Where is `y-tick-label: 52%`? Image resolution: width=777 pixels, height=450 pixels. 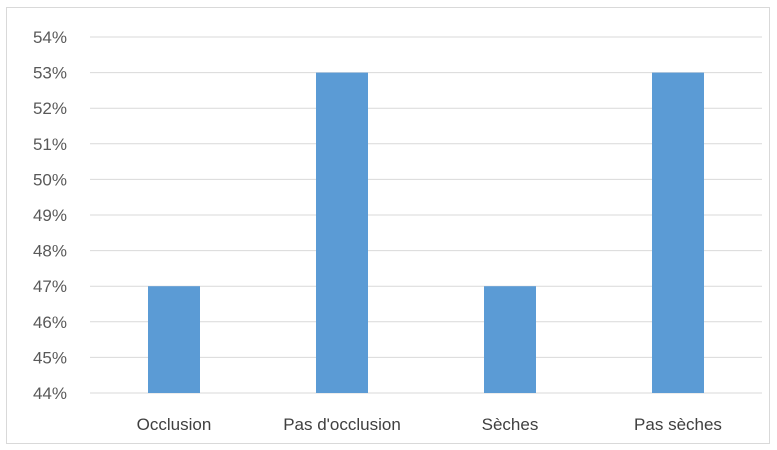
y-tick-label: 52% is located at coordinates (50, 108).